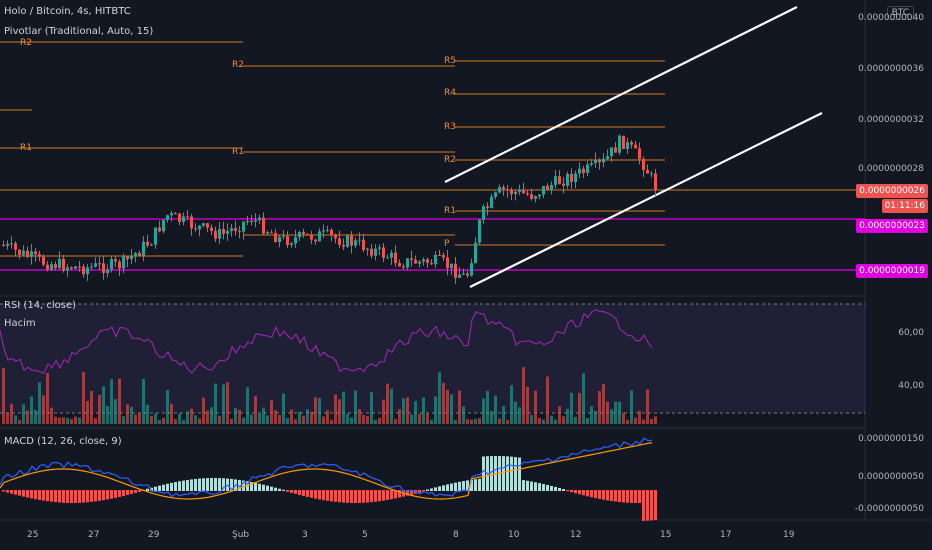 The width and height of the screenshot is (932, 550). I want to click on pivot-label-r1-left: R1, so click(26, 148).